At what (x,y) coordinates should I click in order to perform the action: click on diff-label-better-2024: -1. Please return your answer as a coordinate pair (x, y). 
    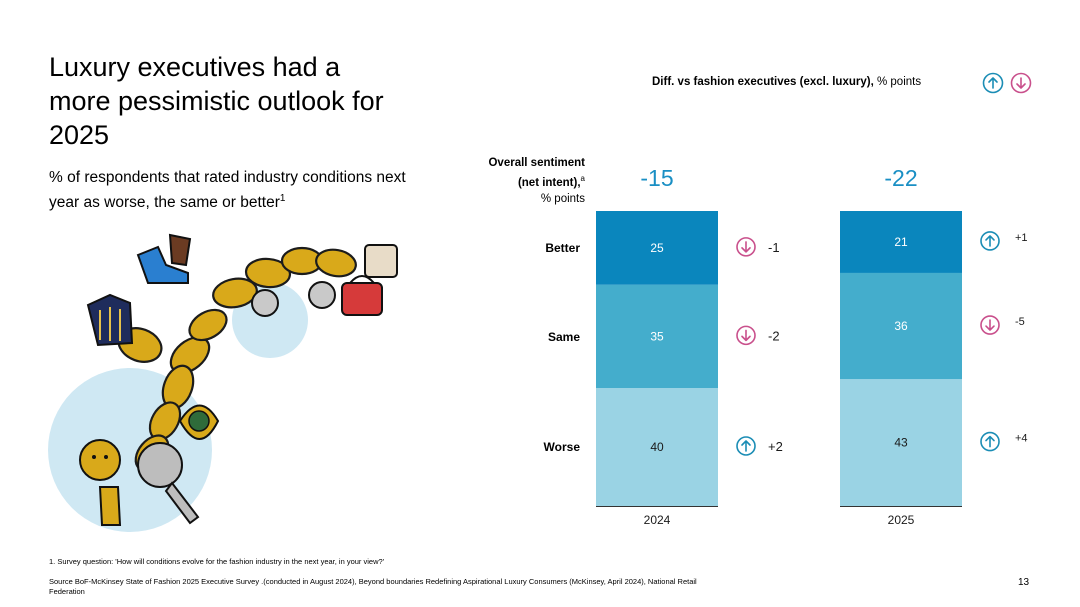
    Looking at the image, I should click on (774, 247).